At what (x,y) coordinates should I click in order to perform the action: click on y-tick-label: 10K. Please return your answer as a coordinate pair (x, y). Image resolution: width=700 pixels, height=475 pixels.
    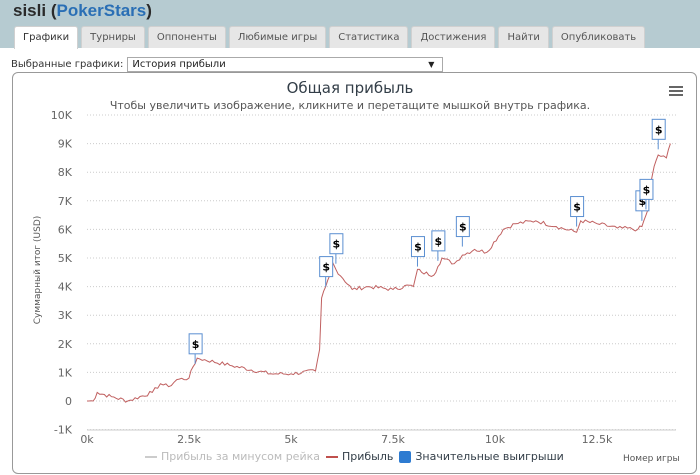
    Looking at the image, I should click on (62, 115).